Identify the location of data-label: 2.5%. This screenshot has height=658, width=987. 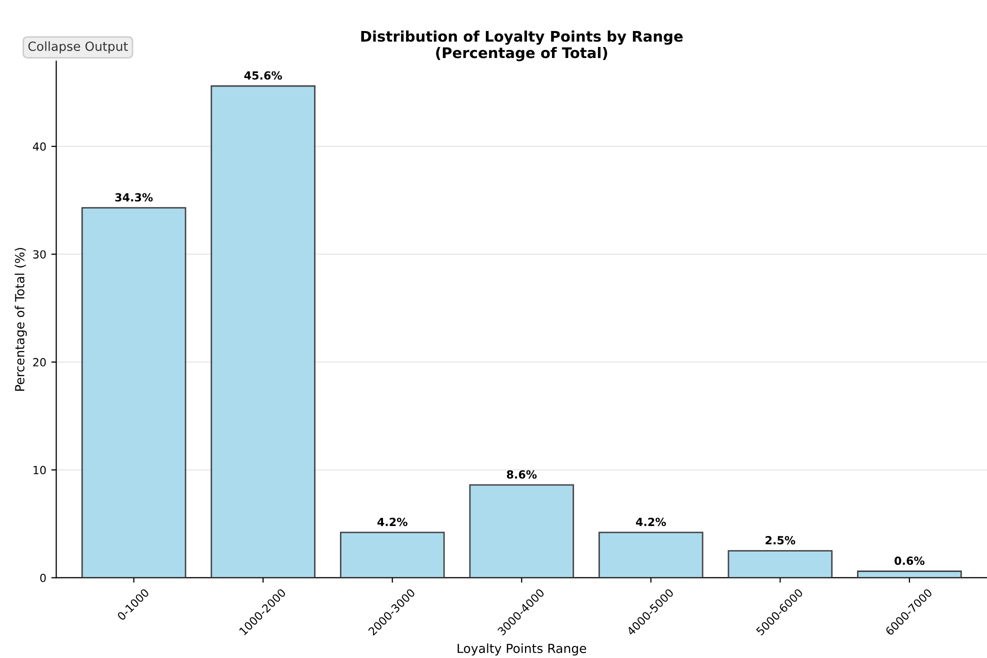
(781, 540).